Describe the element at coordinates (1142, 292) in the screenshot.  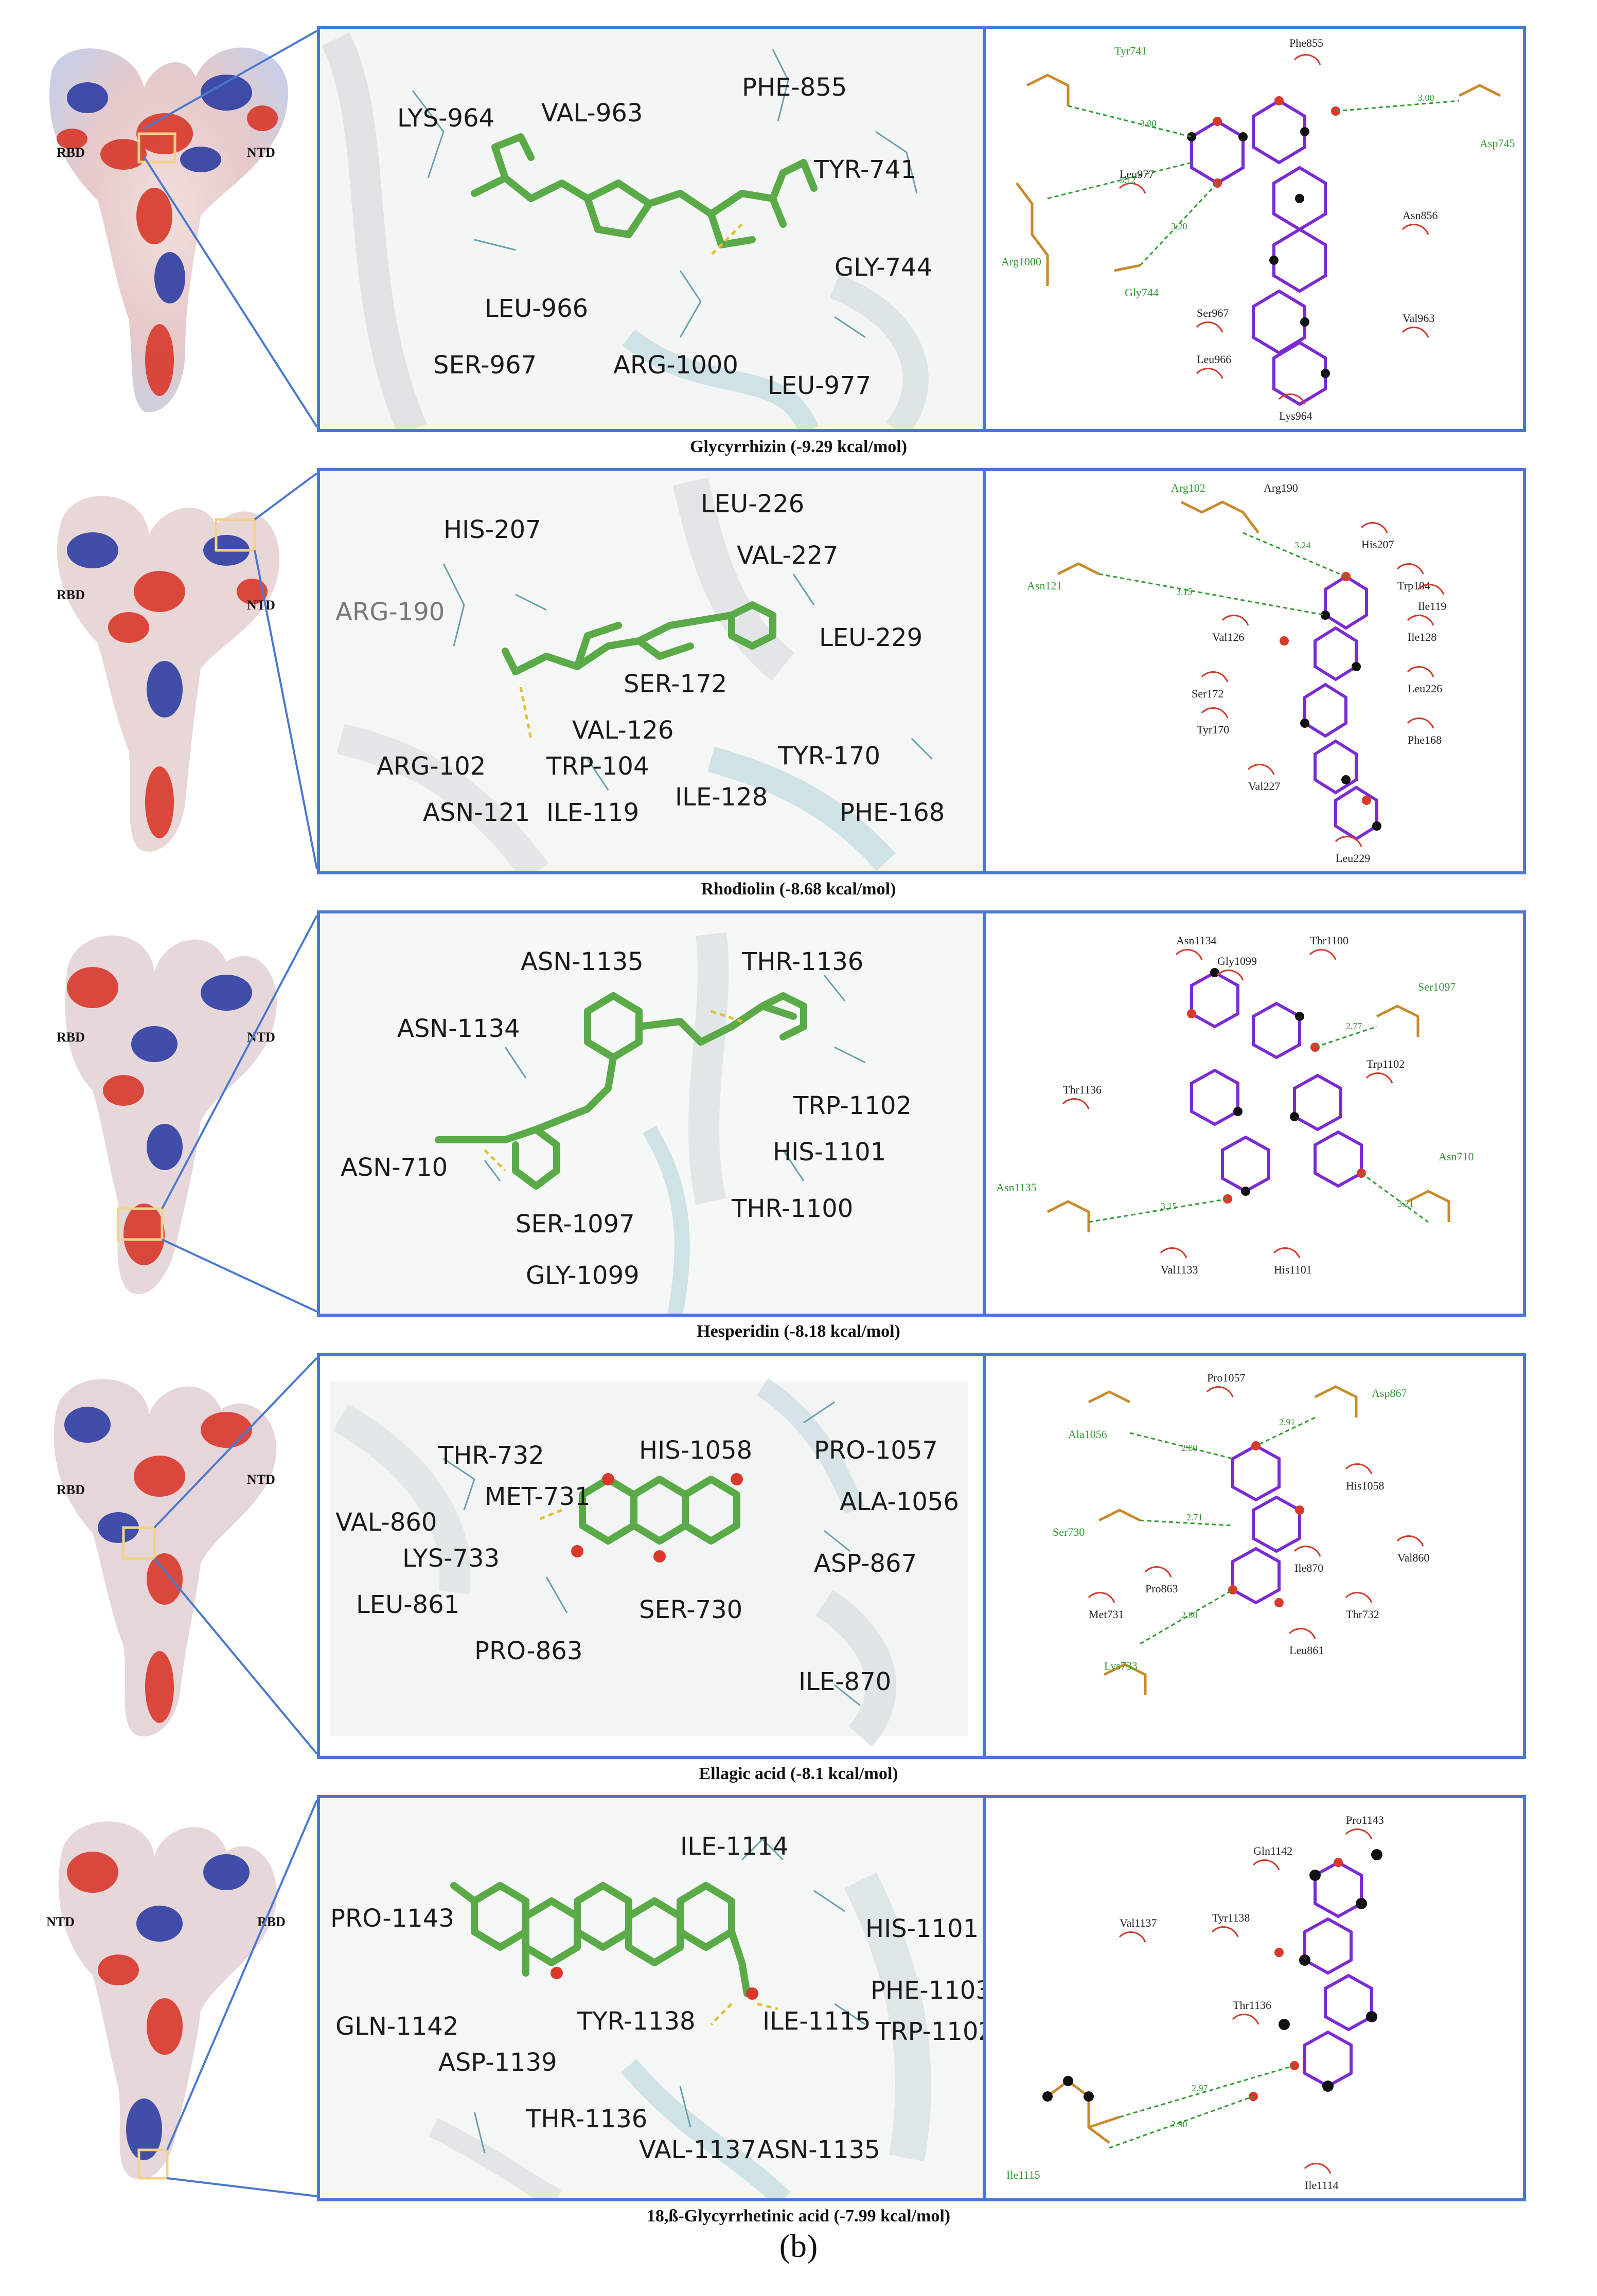
I see `hbond-residue: Gly744` at that location.